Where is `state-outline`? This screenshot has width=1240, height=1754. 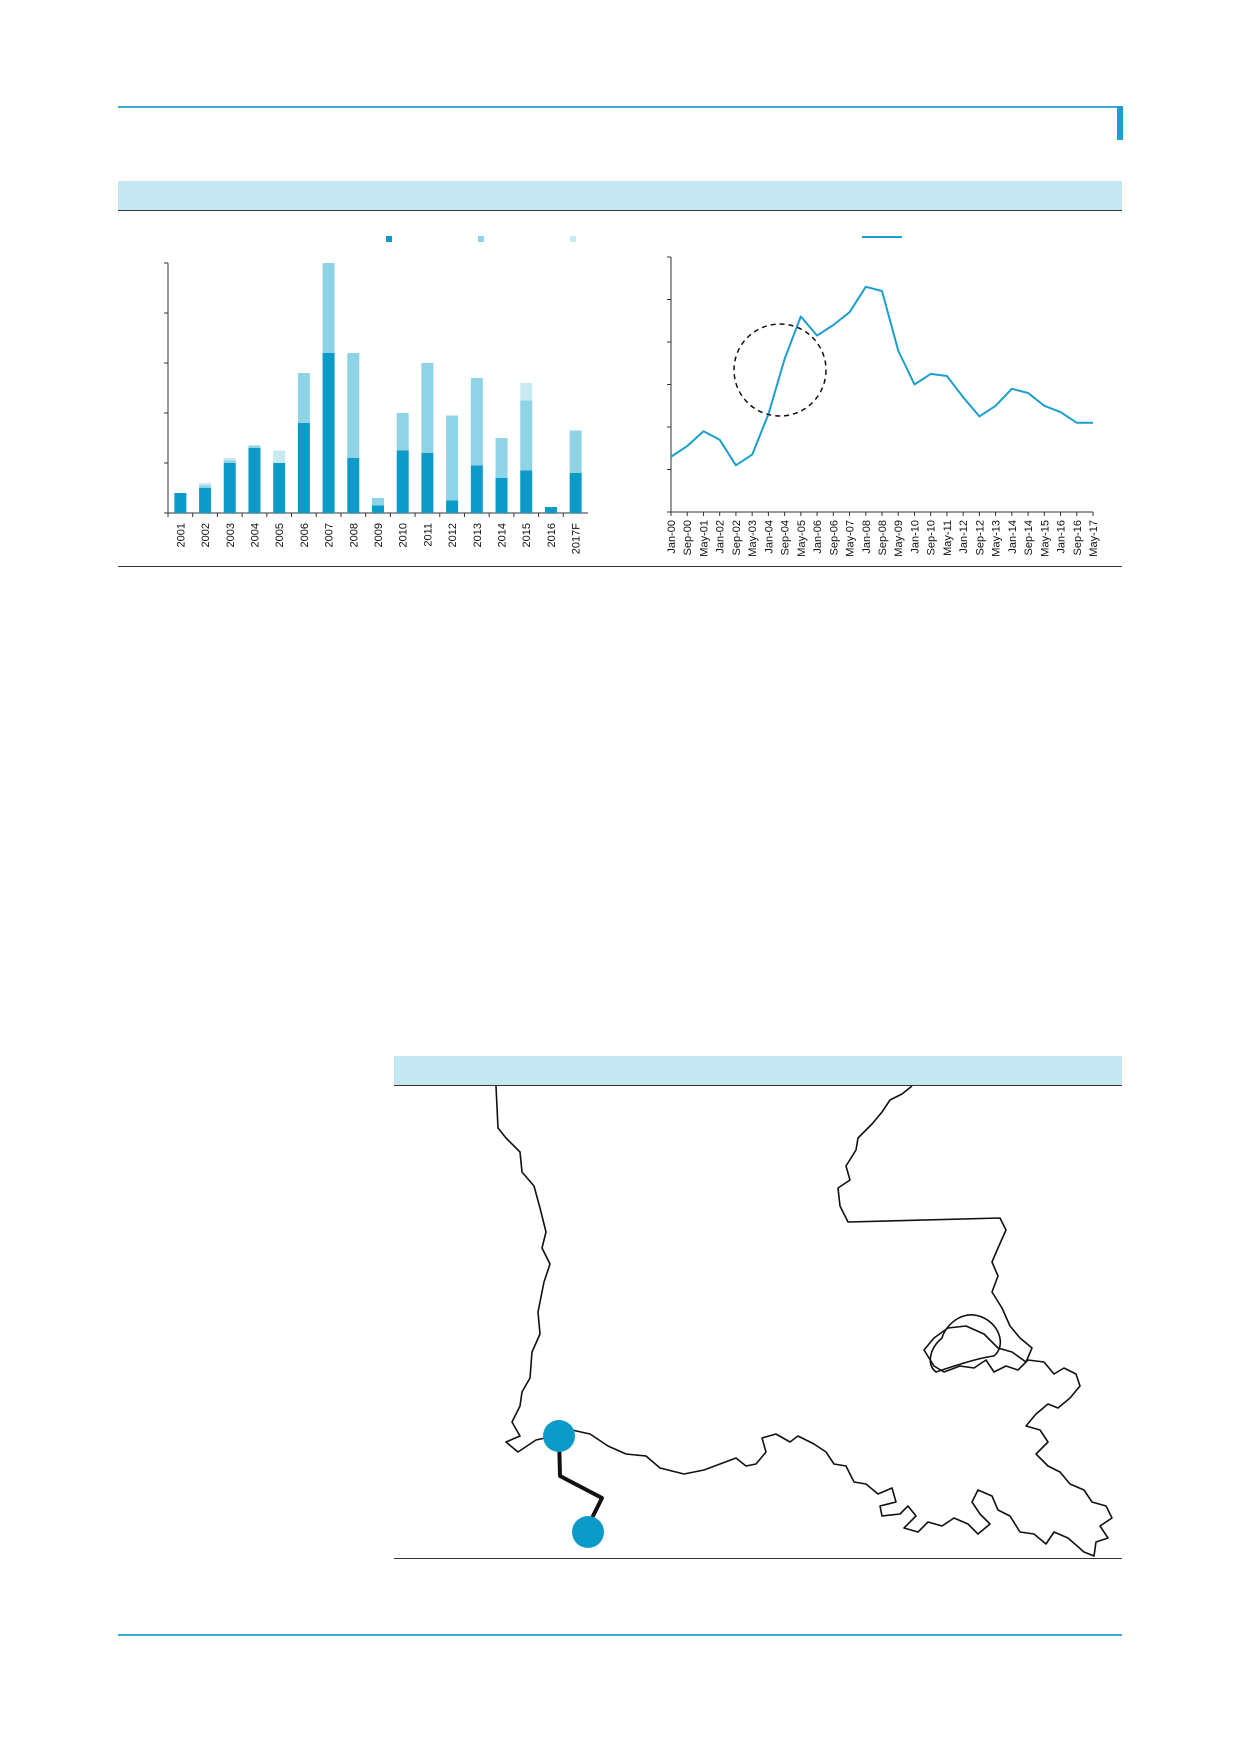
state-outline is located at coordinates (804, 1321).